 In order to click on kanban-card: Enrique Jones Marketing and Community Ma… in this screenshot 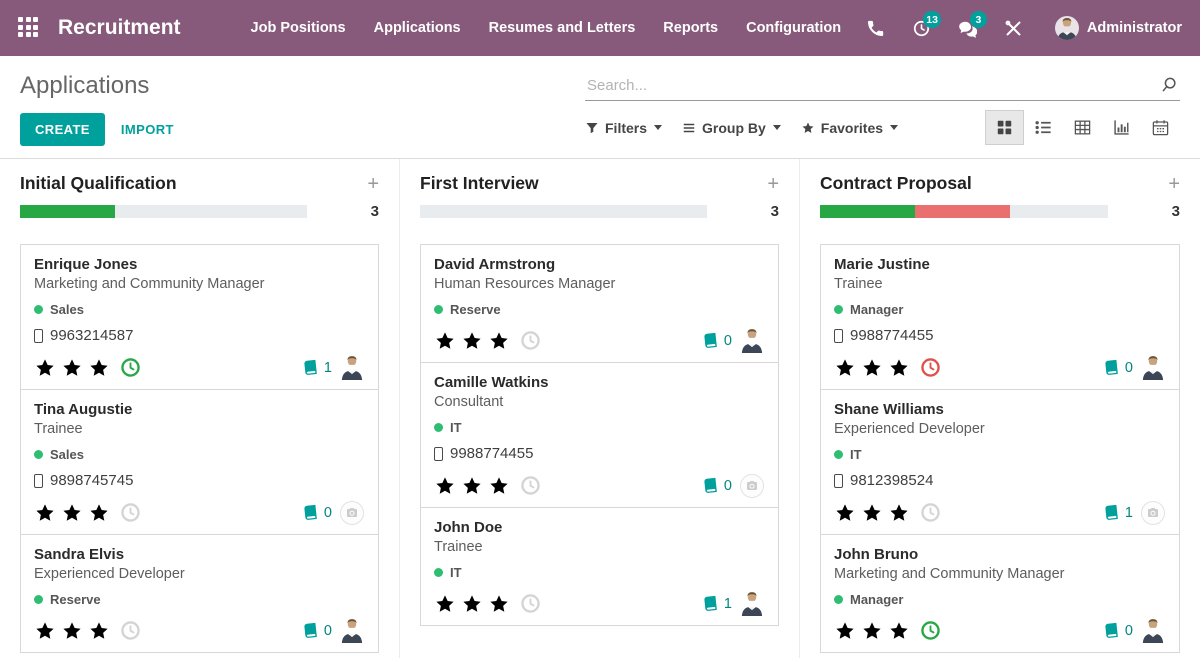, I will do `click(199, 317)`.